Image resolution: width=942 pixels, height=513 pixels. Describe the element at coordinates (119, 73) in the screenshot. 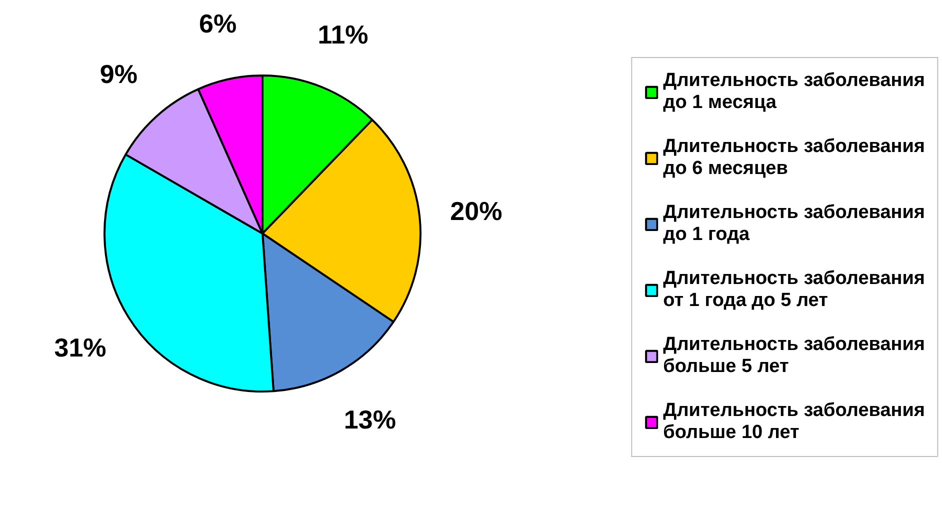

I see `data-label: 9%` at that location.